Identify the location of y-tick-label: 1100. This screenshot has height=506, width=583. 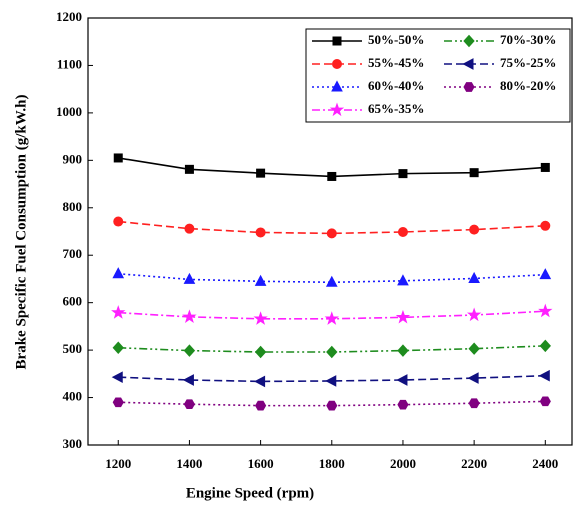
(69, 63).